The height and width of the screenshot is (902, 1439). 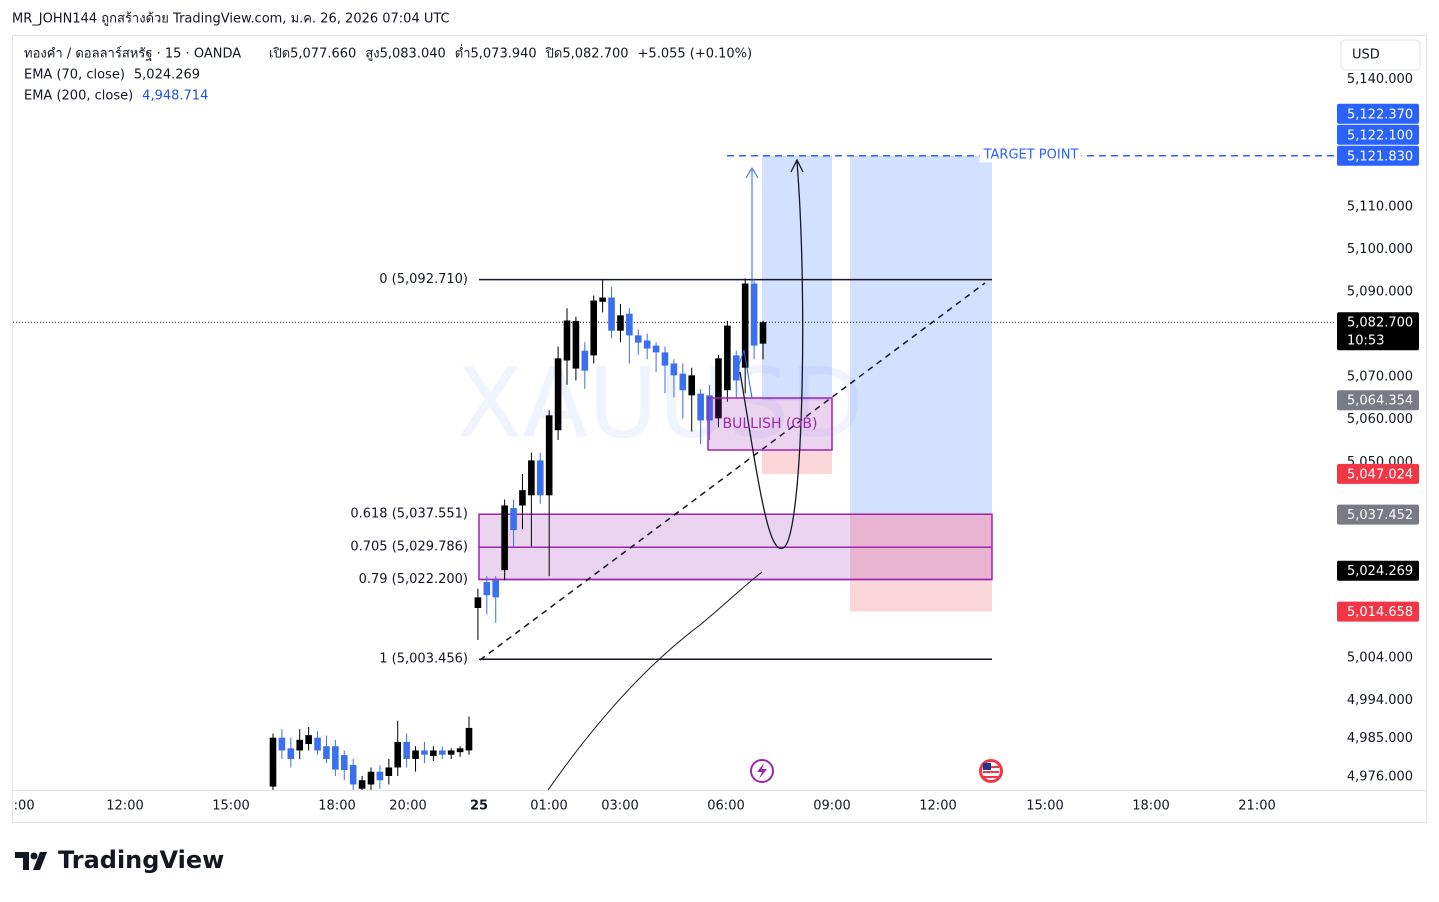 I want to click on x-tick-label: 9:00, so click(x=19, y=806).